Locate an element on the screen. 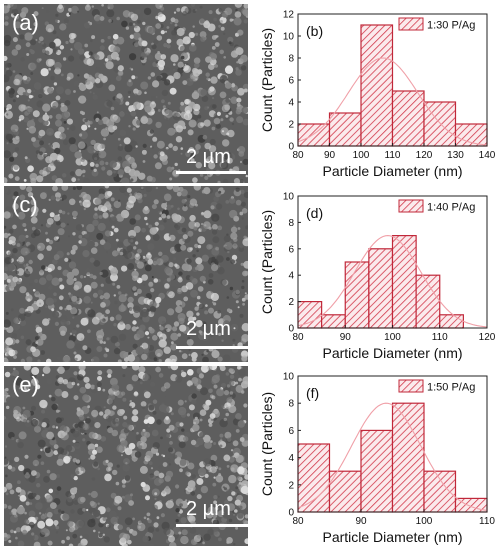  histogram-bar is located at coordinates (357, 295).